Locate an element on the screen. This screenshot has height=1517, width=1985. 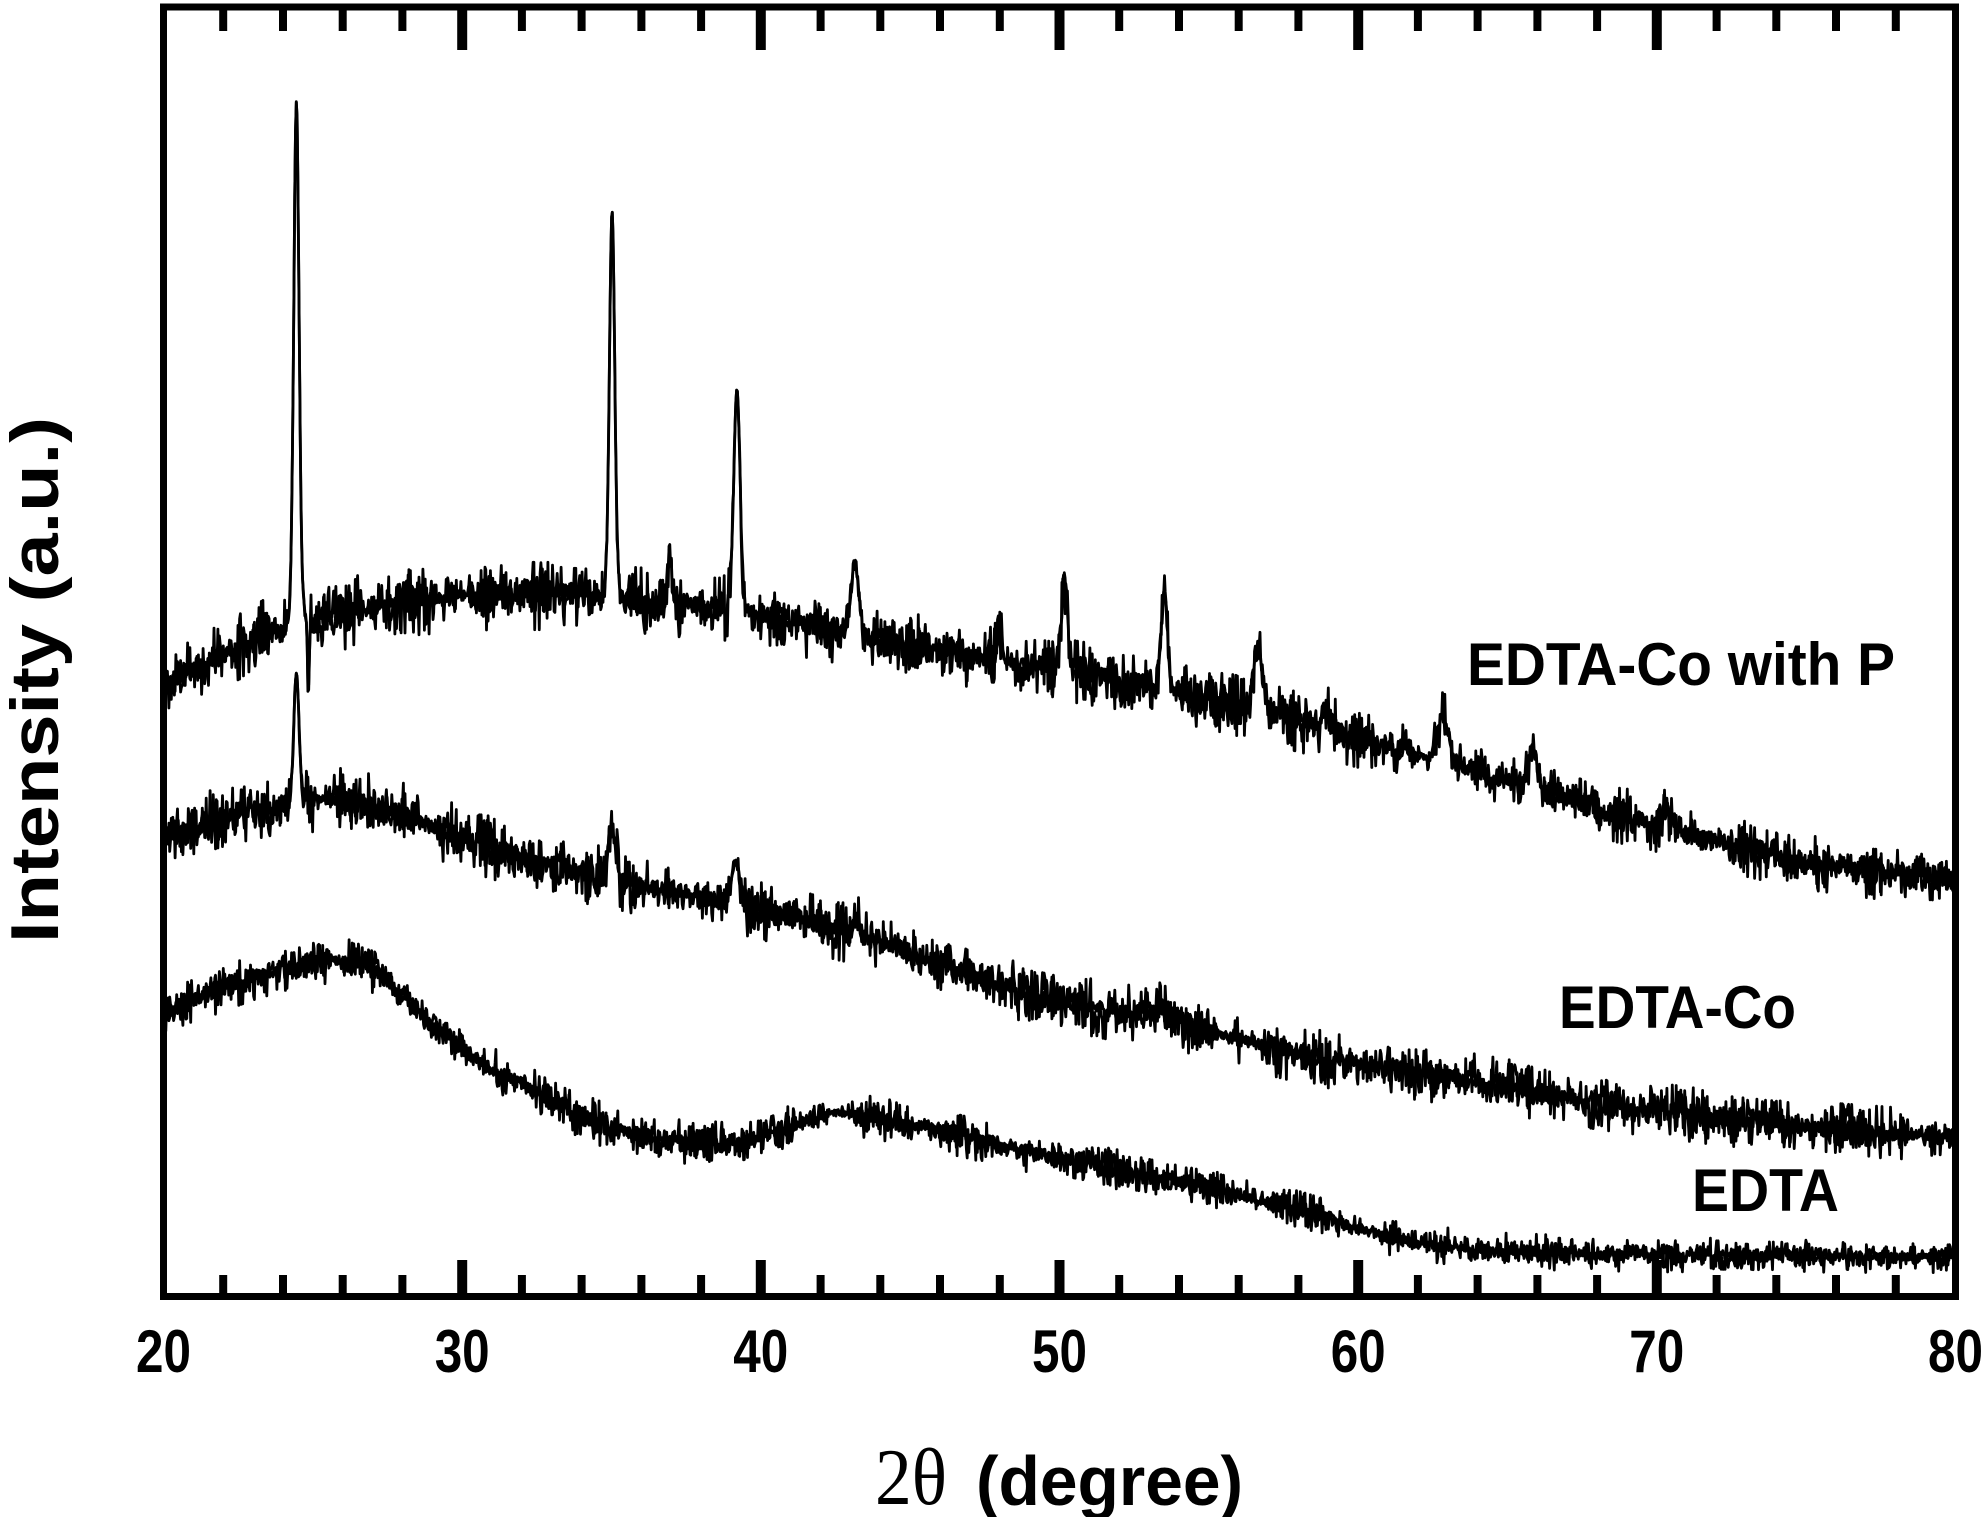
svg-text: 2θ is located at coordinates (911, 1475).